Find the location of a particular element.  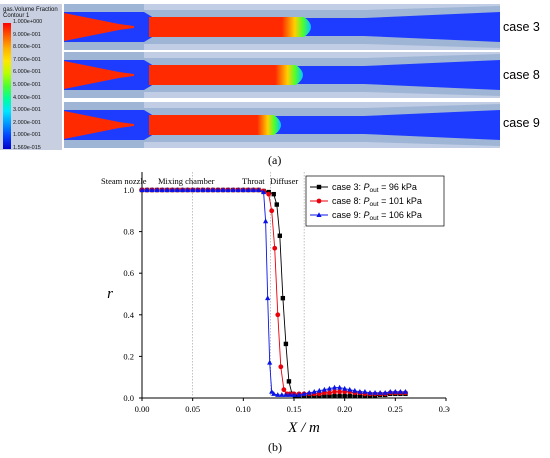

region-label: Throat is located at coordinates (253, 181).